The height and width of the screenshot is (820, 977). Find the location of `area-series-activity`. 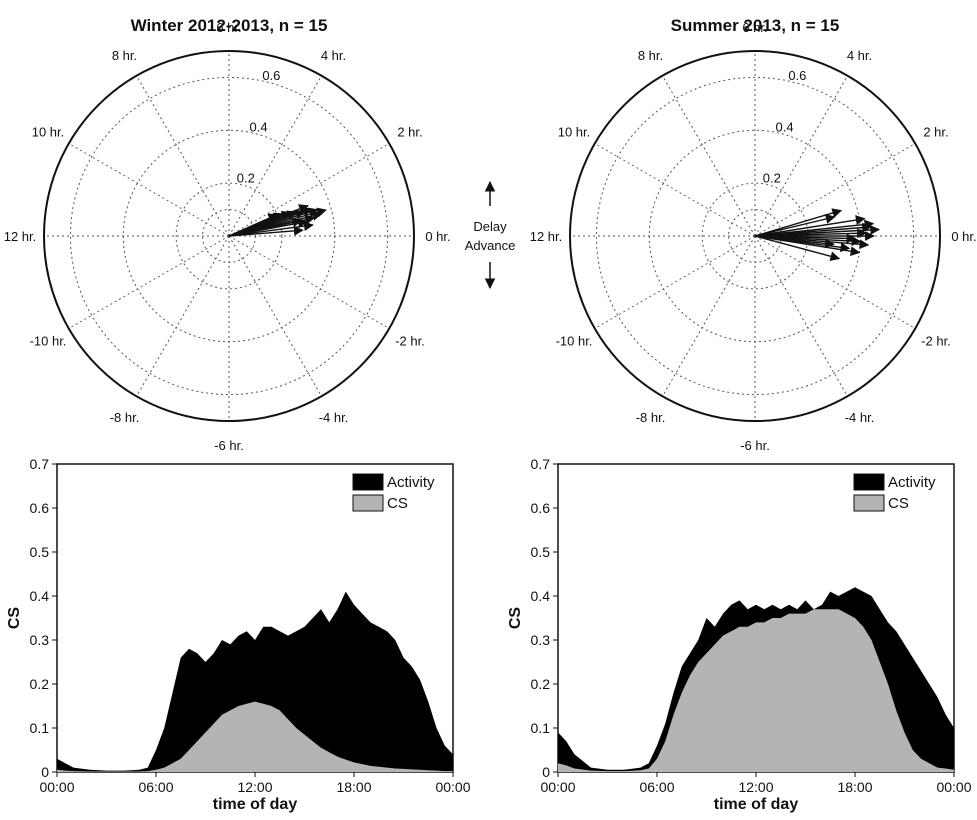

area-series-activity is located at coordinates (255, 681).